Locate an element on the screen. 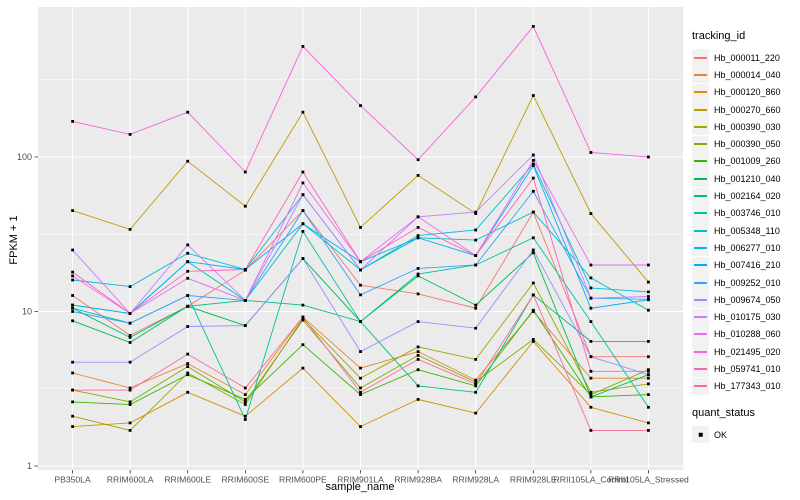  legend-item: Hb_005348_110 is located at coordinates (736, 231).